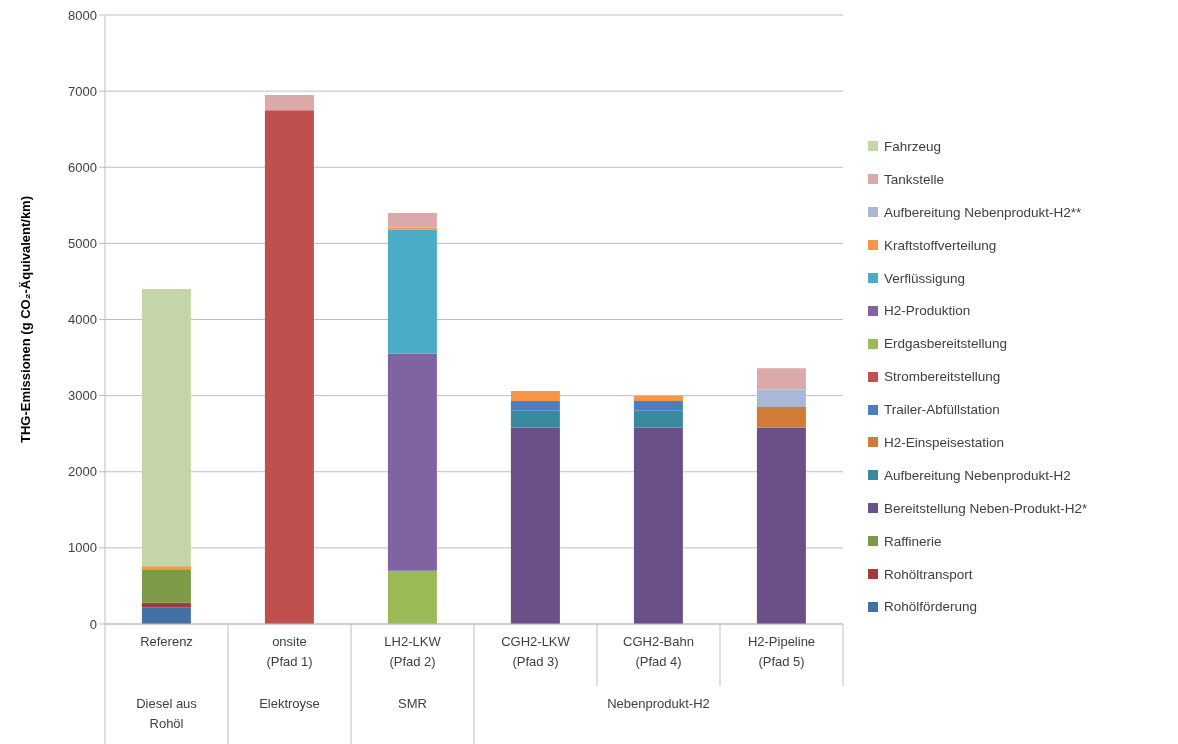  What do you see at coordinates (82, 548) in the screenshot?
I see `y-tick-label: 1000` at bounding box center [82, 548].